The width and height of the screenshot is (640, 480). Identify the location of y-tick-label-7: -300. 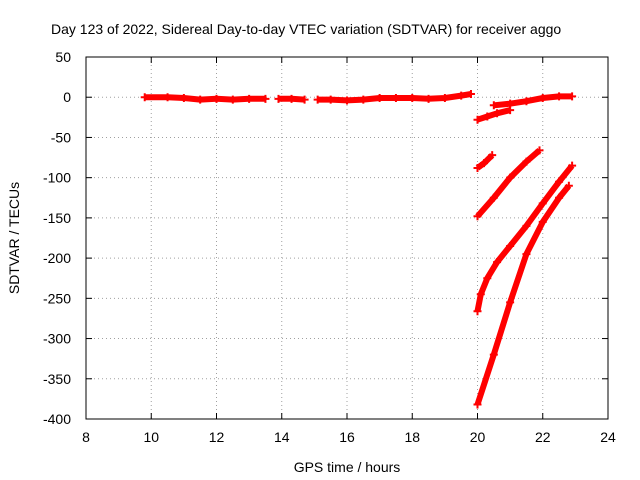
(57, 339).